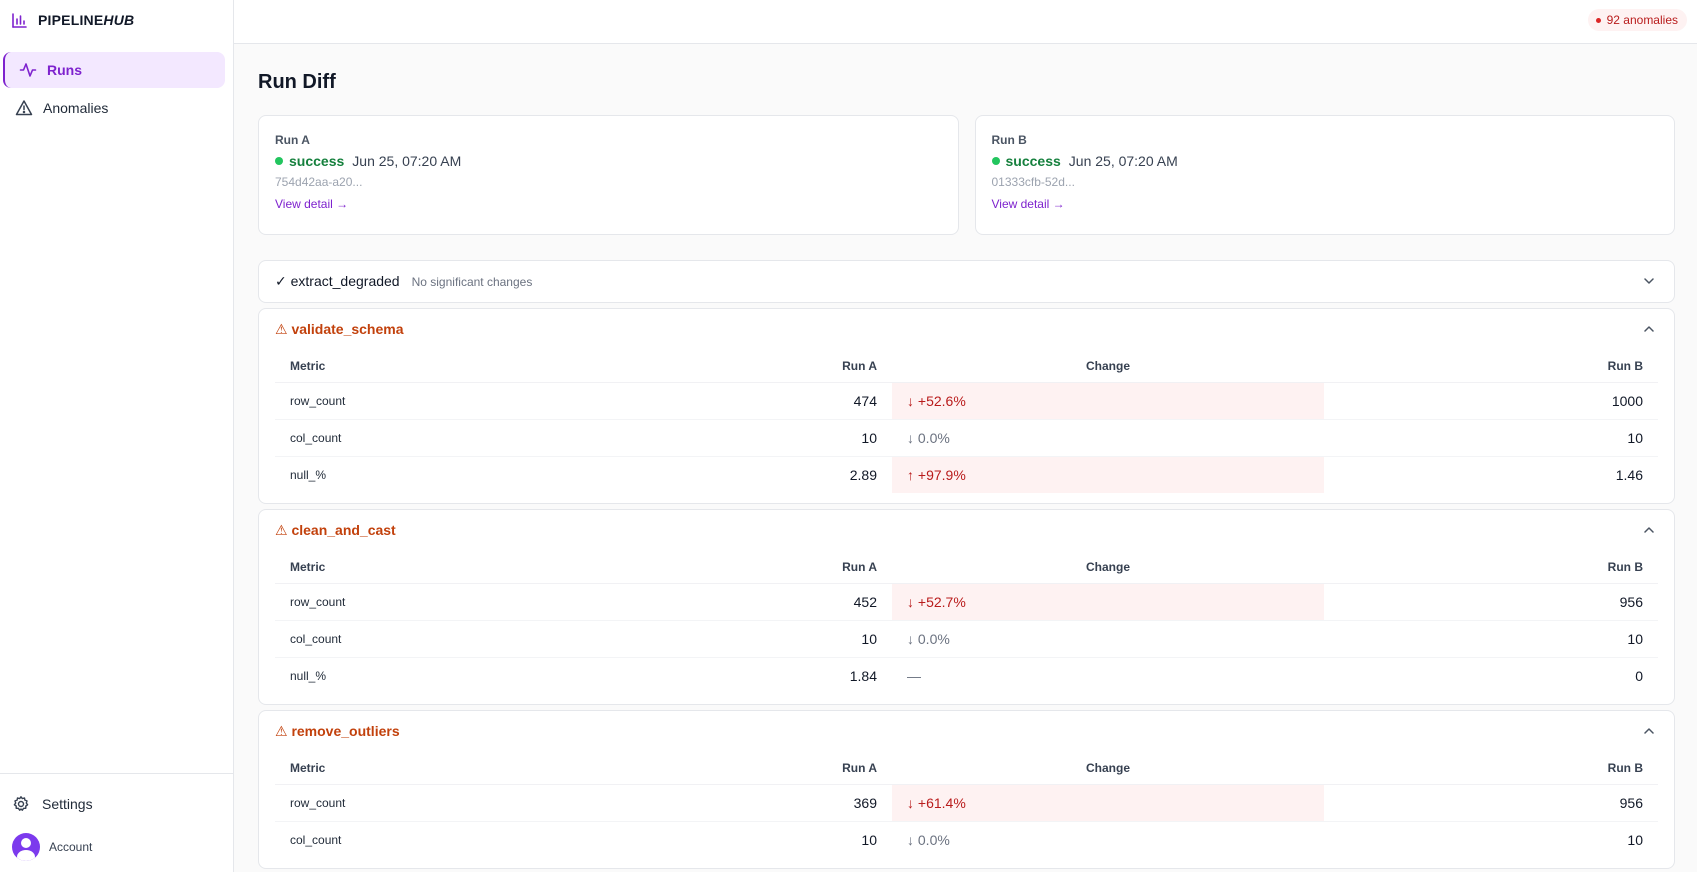  I want to click on bar-chart-icon, so click(19, 20).